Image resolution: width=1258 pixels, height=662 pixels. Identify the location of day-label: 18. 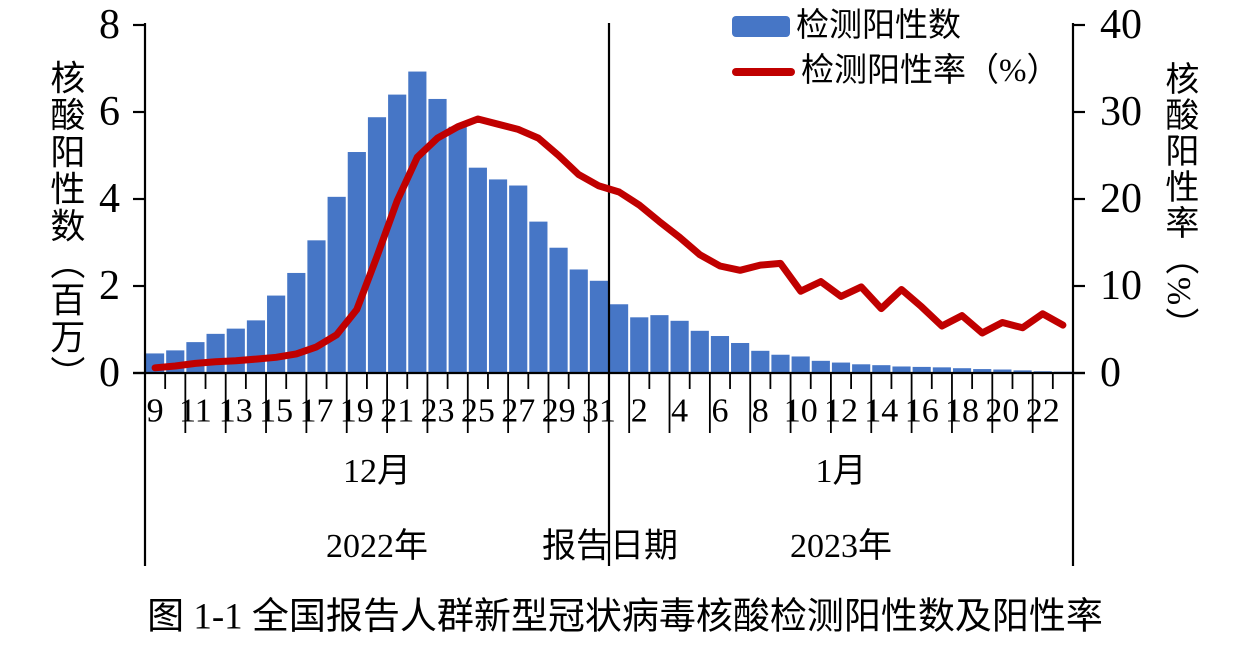
(962, 411).